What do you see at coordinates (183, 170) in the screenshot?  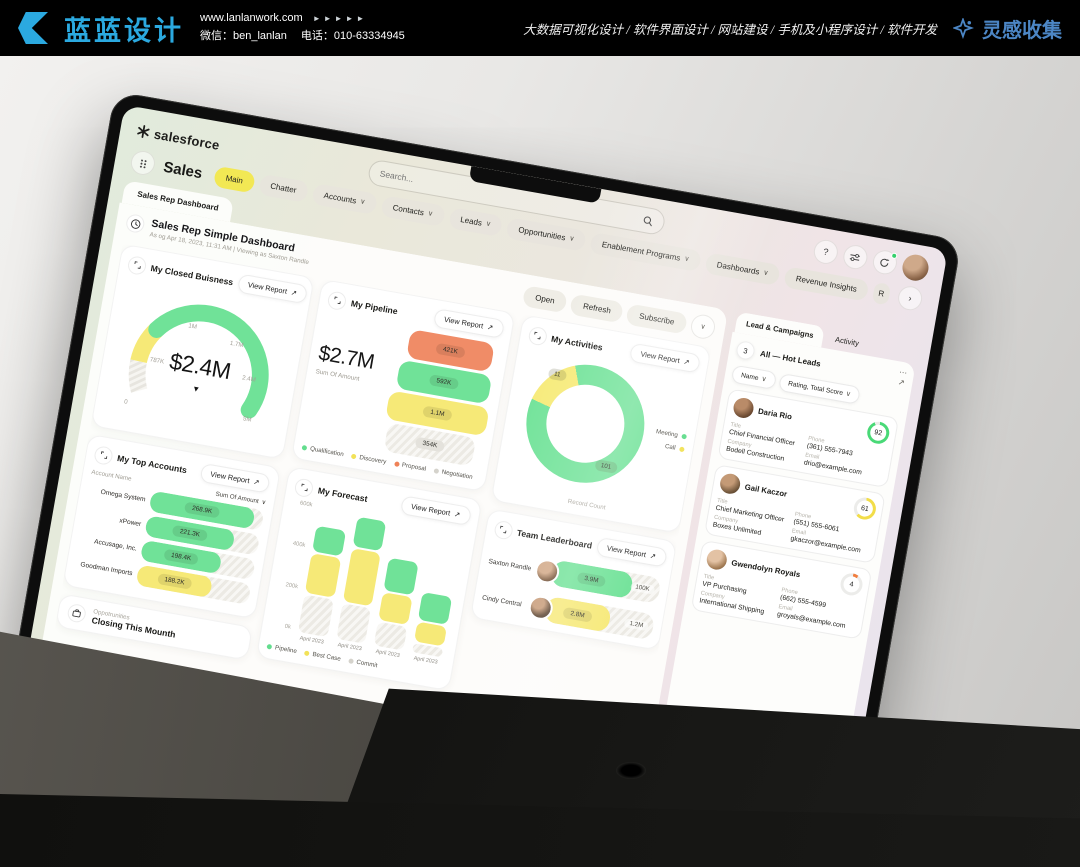 I see `app-title: Sales` at bounding box center [183, 170].